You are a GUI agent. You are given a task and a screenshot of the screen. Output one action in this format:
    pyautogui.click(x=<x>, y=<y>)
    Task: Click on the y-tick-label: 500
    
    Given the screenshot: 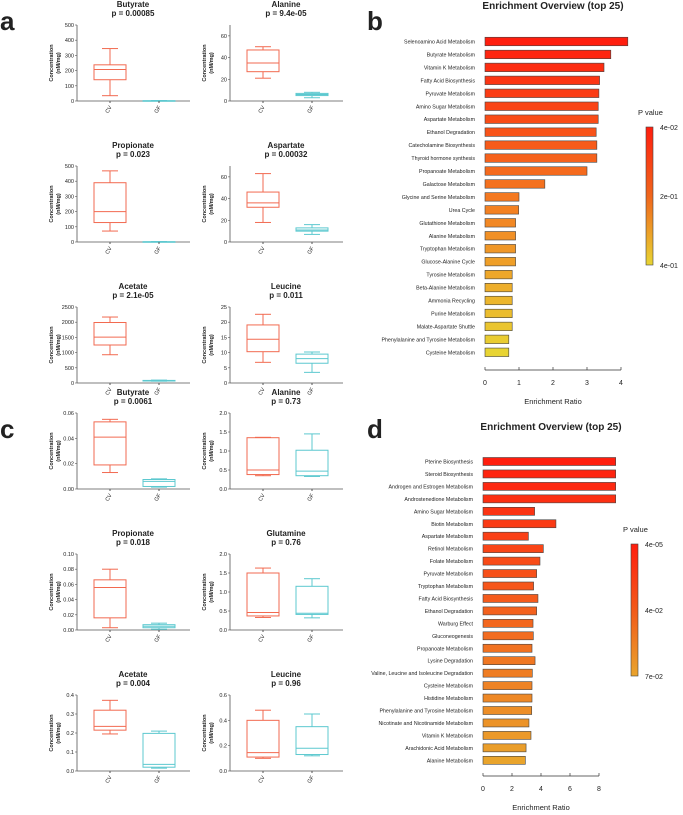 What is the action you would take?
    pyautogui.click(x=69, y=26)
    